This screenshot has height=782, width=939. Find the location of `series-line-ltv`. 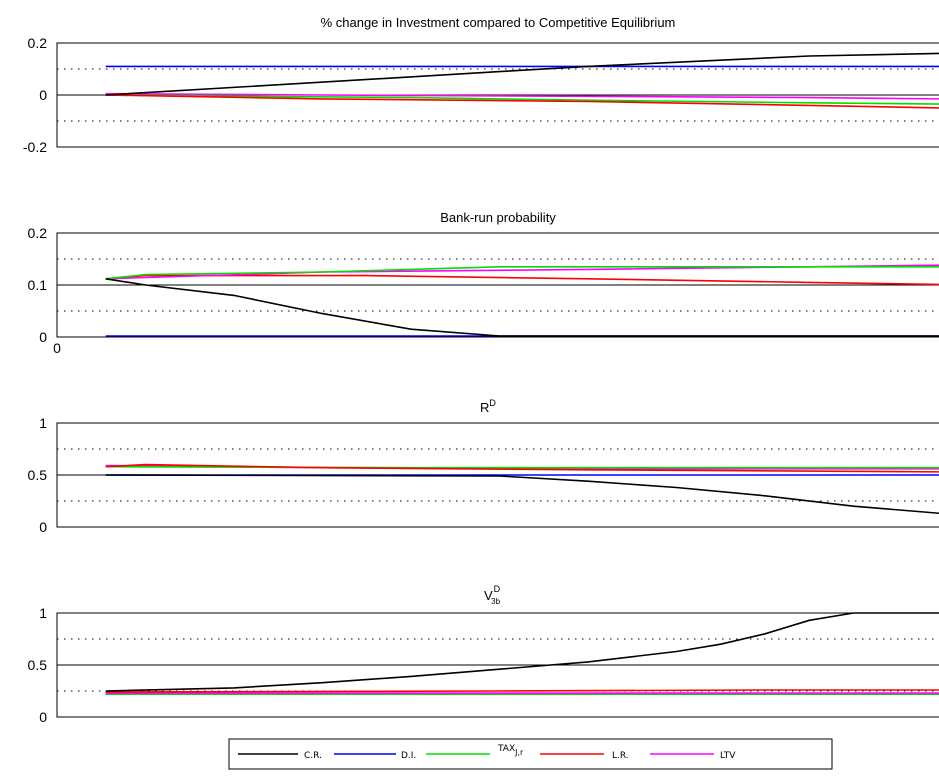

series-line-ltv is located at coordinates (522, 96).